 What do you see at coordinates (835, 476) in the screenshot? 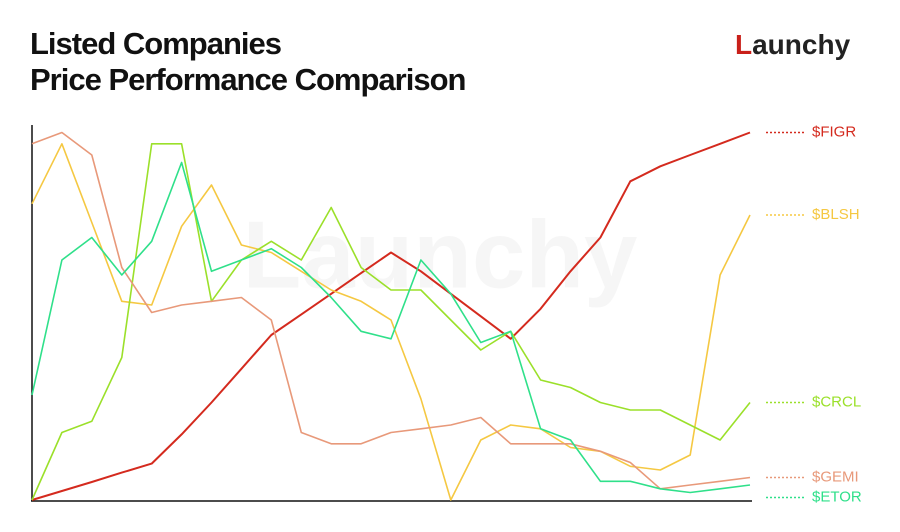
I see `legend-label: $GEMI` at bounding box center [835, 476].